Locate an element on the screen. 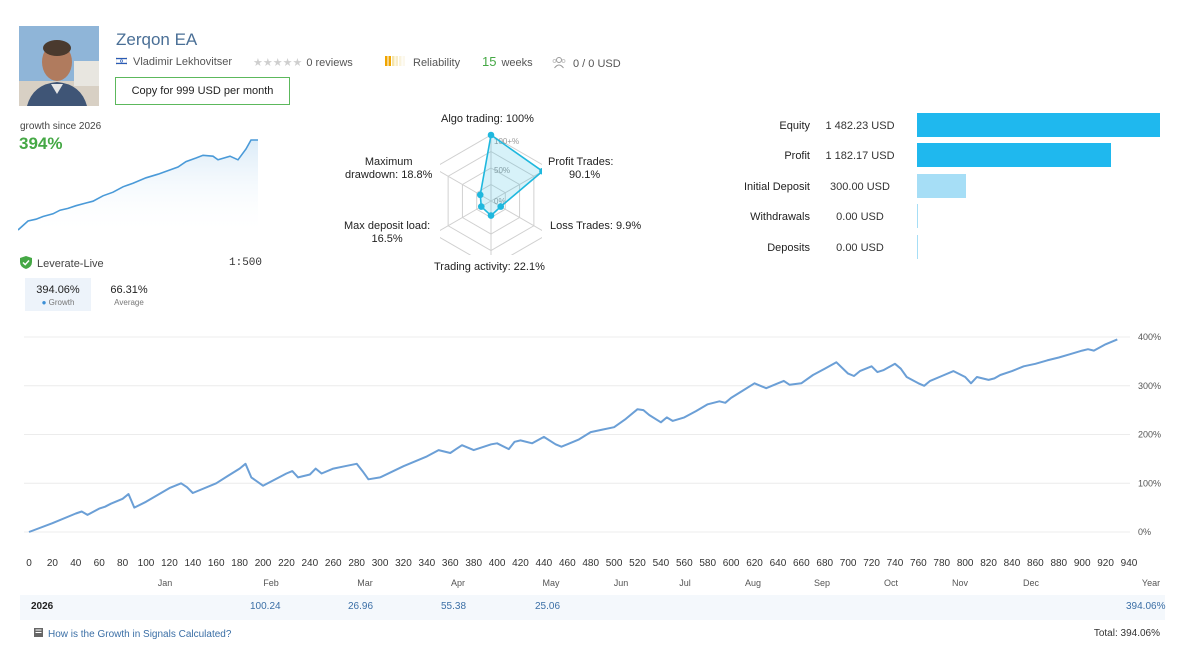  radar-dd-line2: drawdown: 18.8% is located at coordinates (389, 175).